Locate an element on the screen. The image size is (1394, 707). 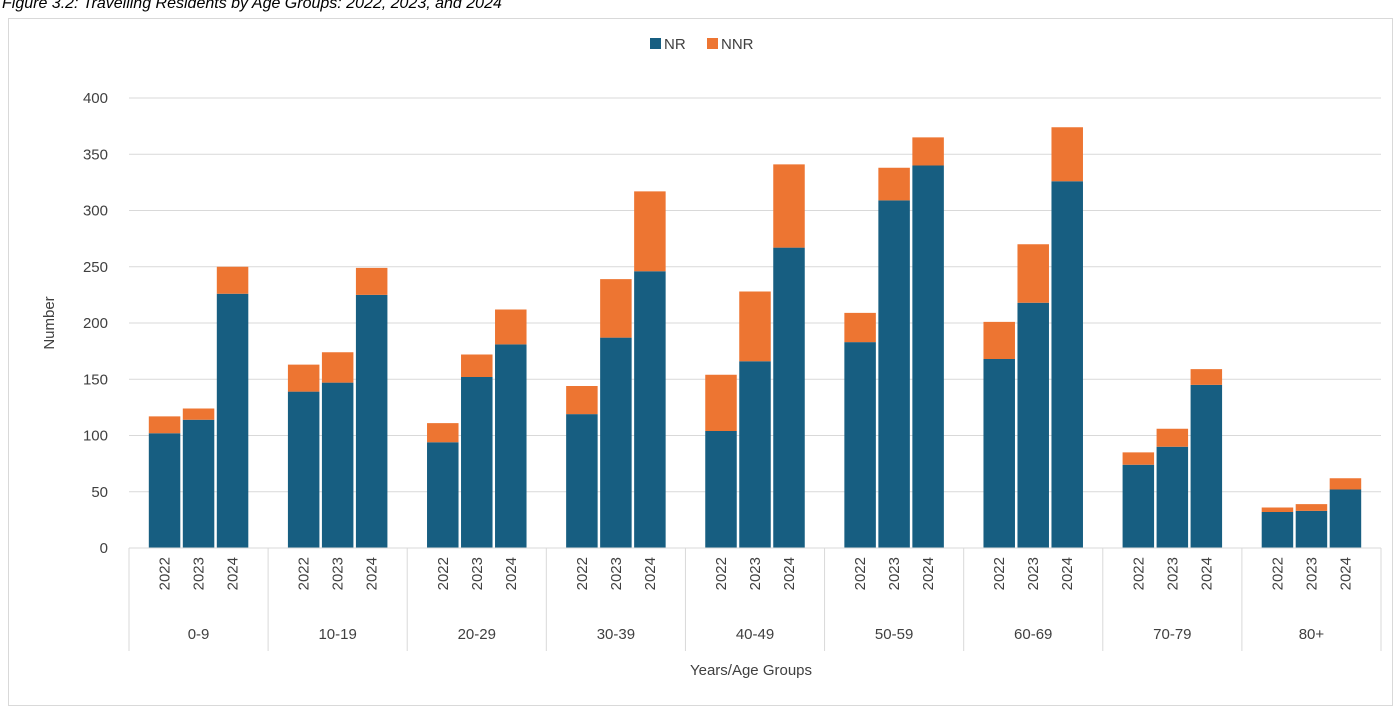
y-tick-label: 350 is located at coordinates (95, 154).